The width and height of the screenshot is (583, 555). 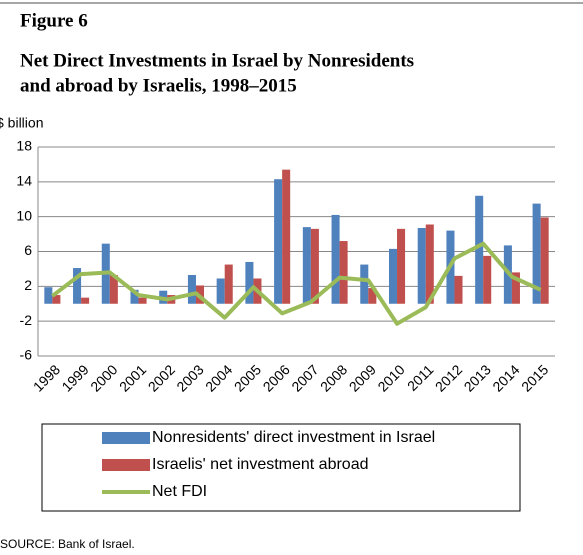 I want to click on legend-label: Israelis' net investment abroad, so click(x=260, y=464).